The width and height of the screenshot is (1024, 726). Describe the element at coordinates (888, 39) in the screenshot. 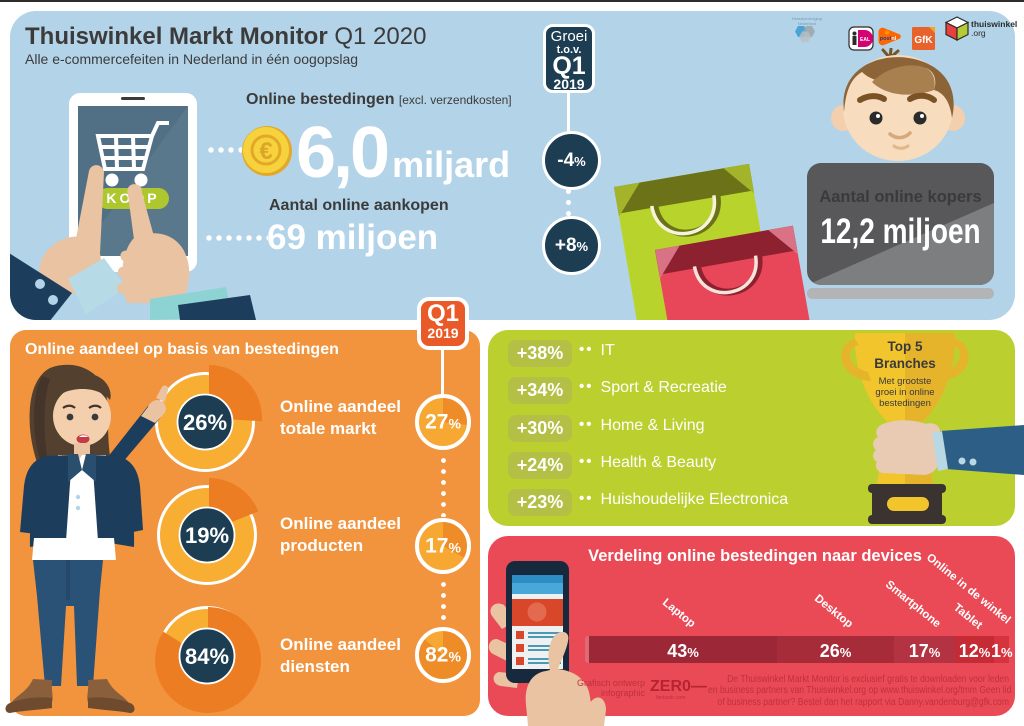

I see `svg-text: postnl` at that location.